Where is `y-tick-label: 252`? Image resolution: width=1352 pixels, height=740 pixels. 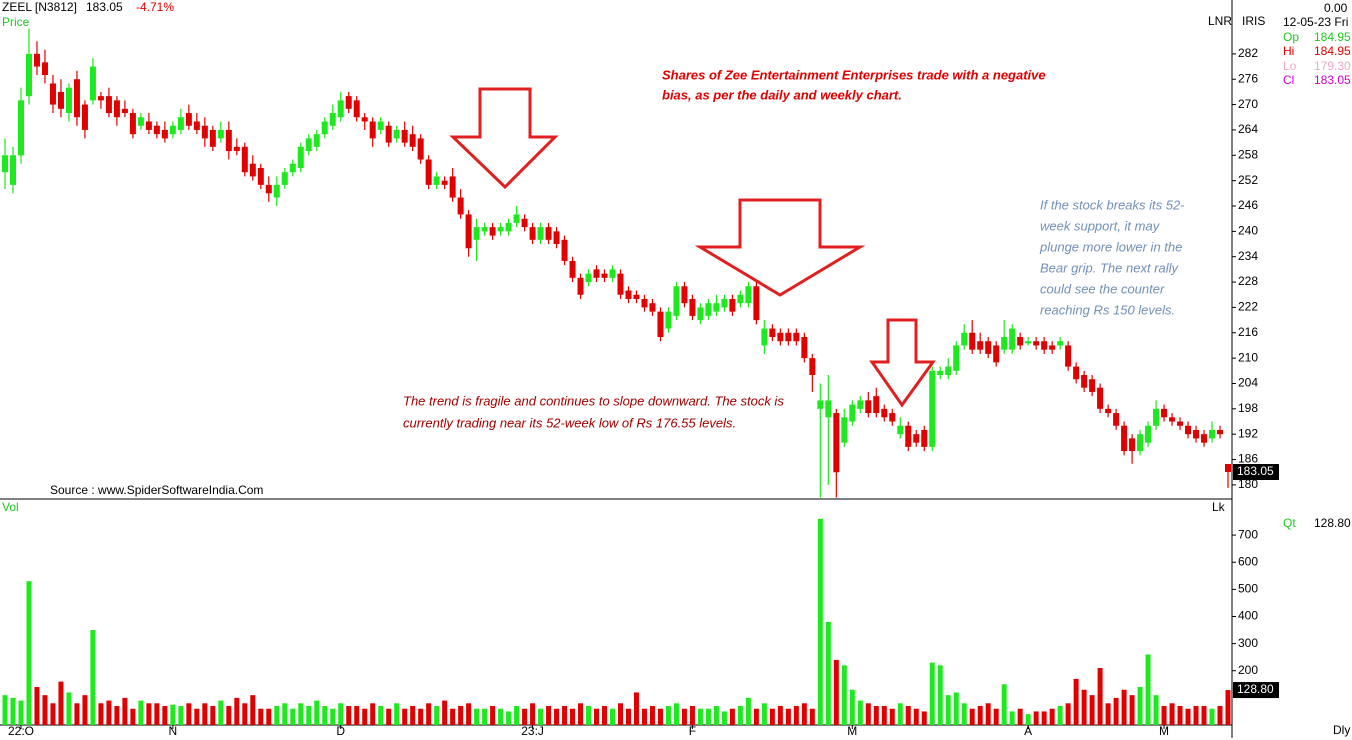 y-tick-label: 252 is located at coordinates (1248, 180).